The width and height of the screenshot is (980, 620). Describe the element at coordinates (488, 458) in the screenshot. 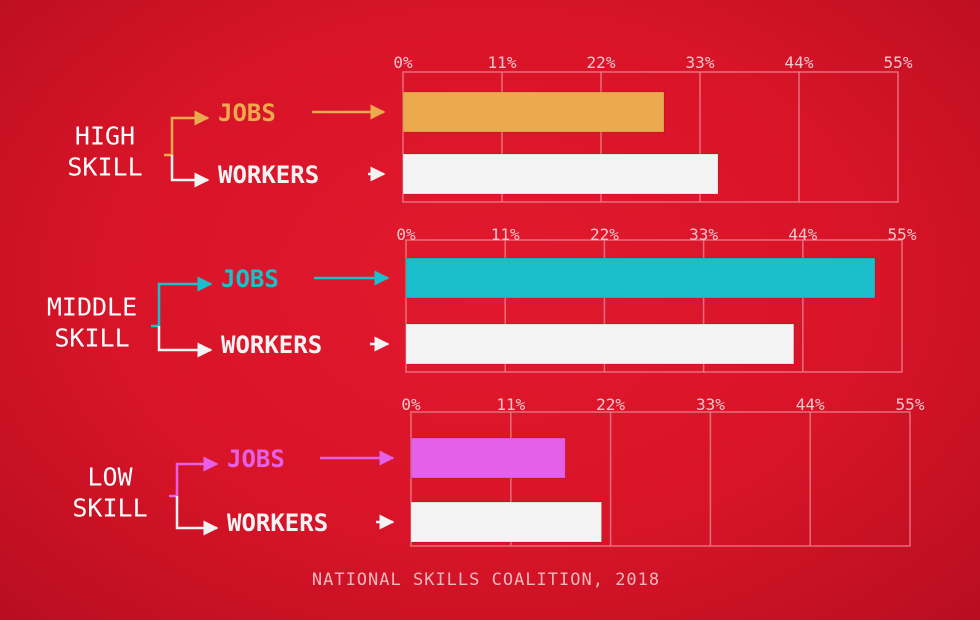

I see `low-skill-jobs-bar` at that location.